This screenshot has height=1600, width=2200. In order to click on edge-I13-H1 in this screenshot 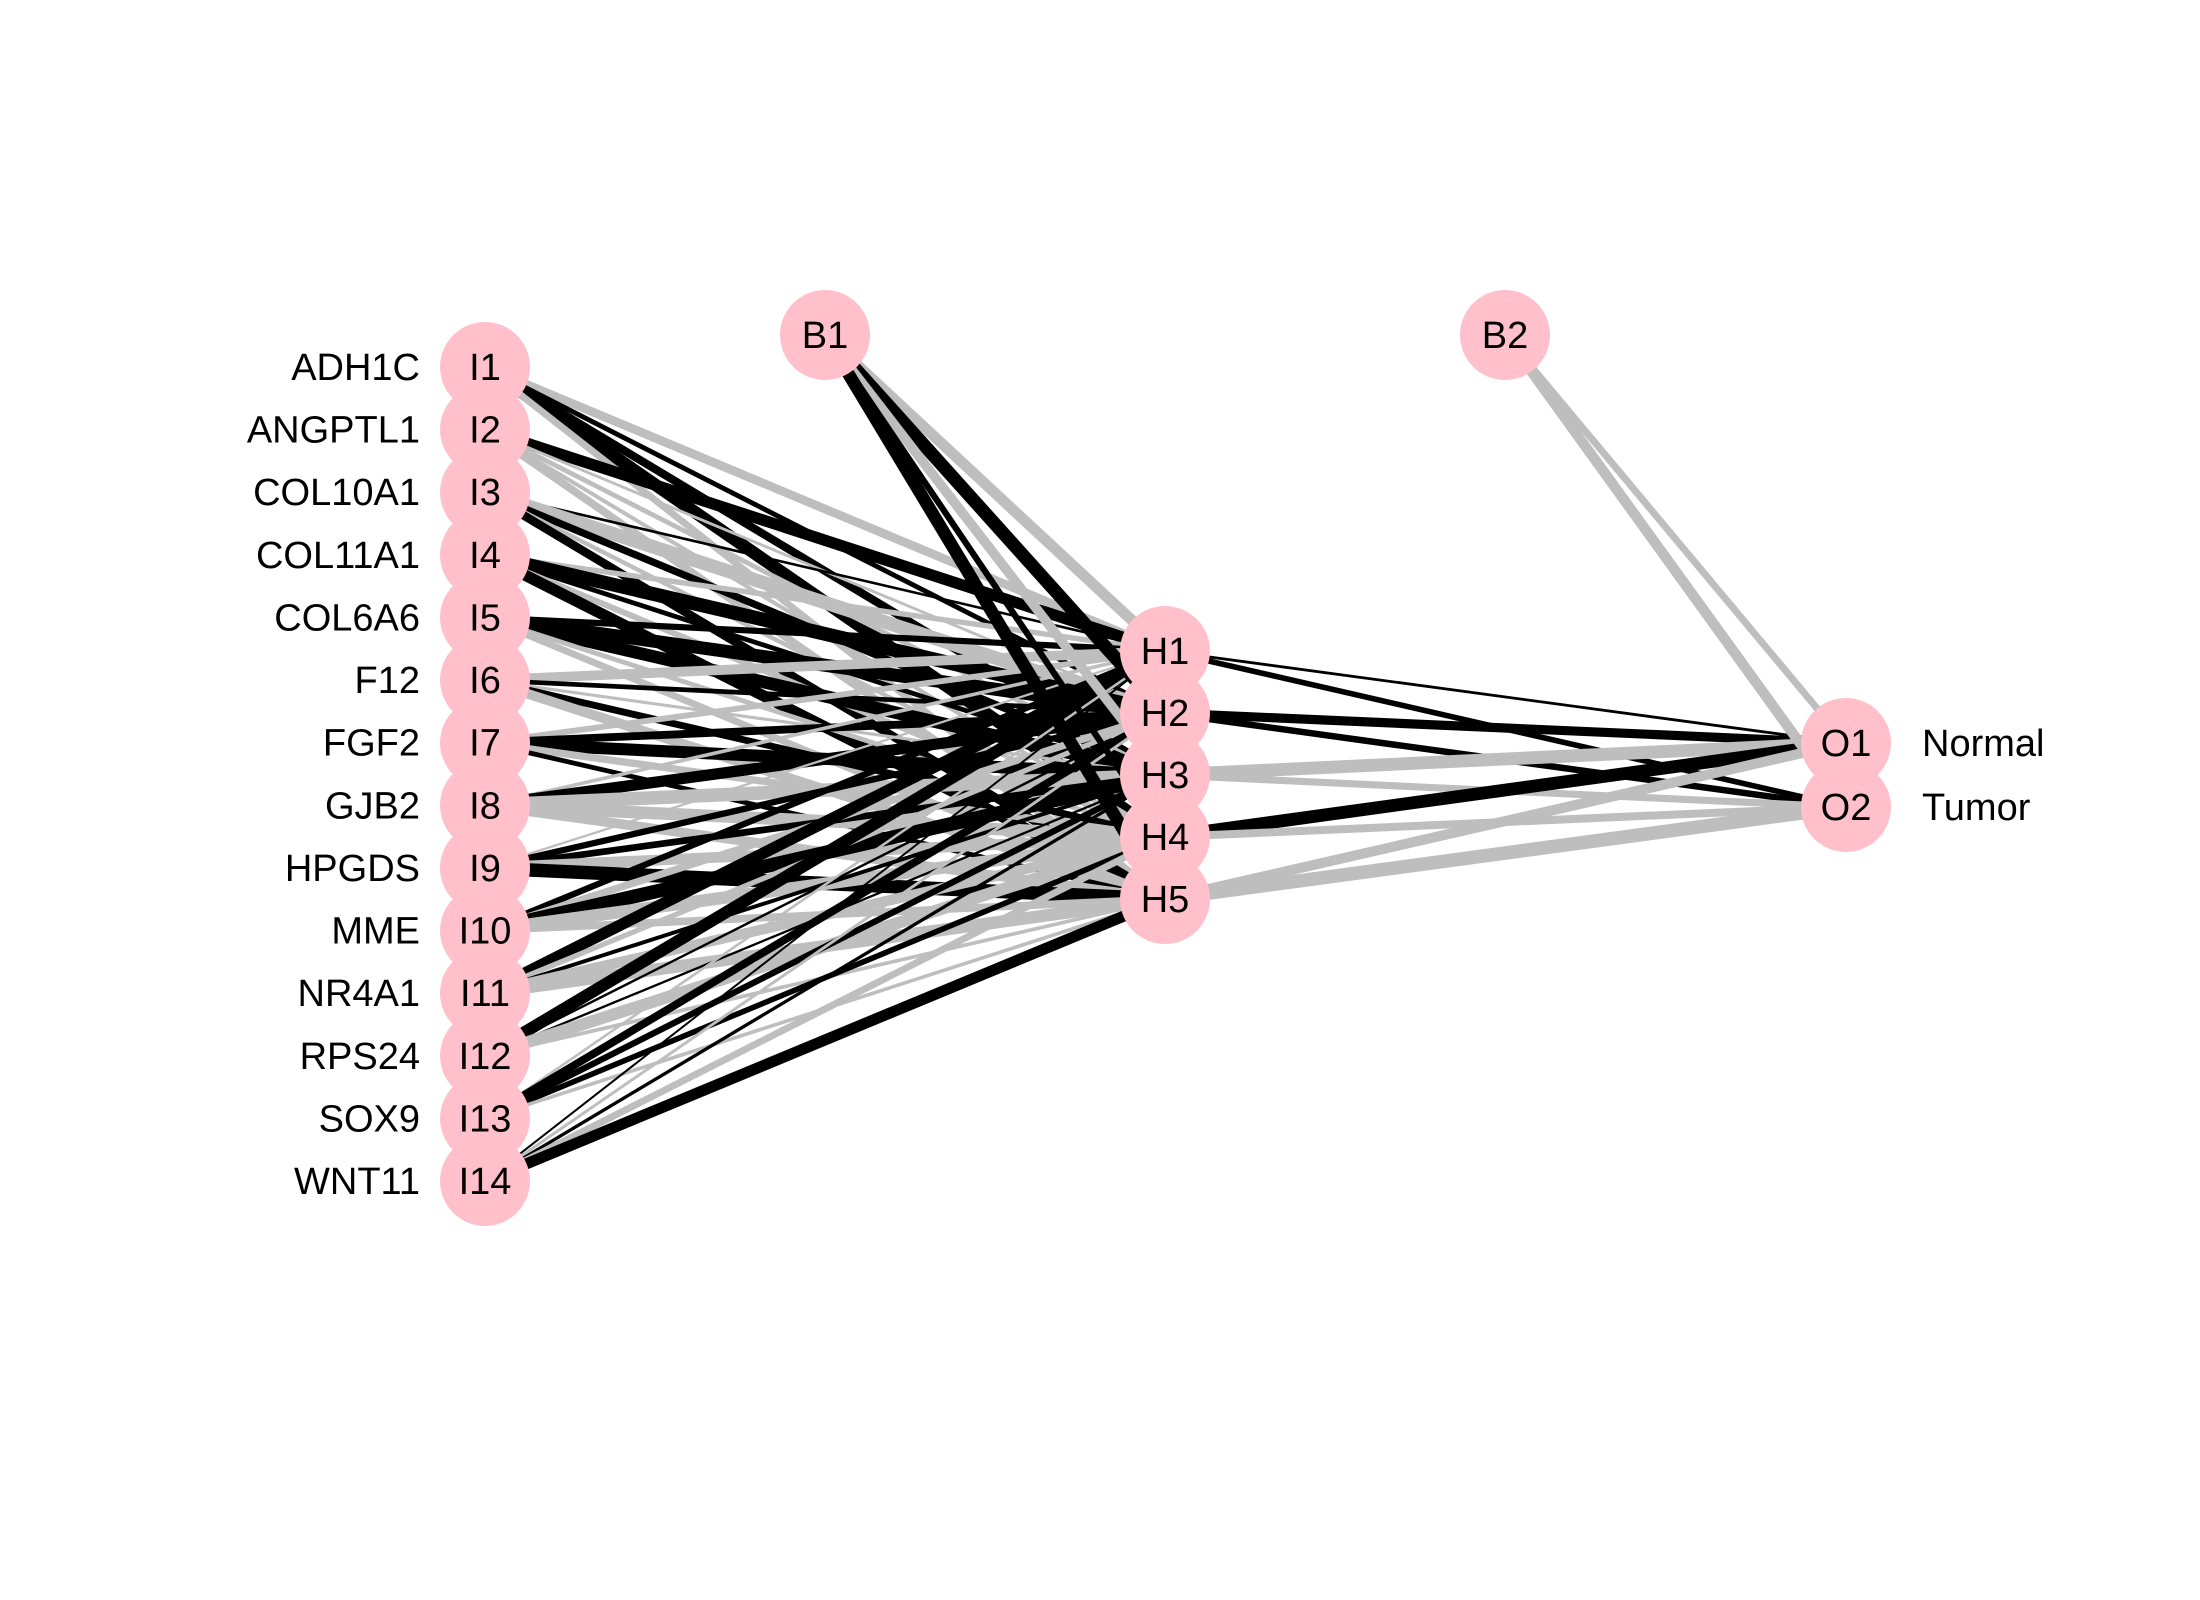, I will do `click(825, 884)`.